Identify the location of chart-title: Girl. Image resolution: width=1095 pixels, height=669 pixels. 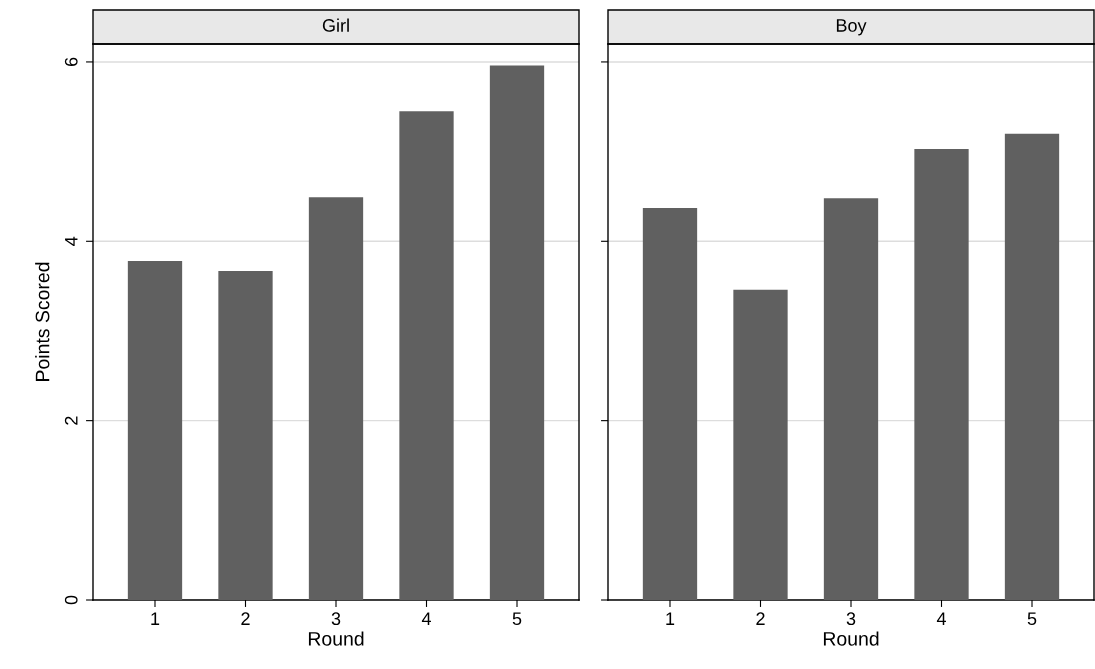
(335, 25).